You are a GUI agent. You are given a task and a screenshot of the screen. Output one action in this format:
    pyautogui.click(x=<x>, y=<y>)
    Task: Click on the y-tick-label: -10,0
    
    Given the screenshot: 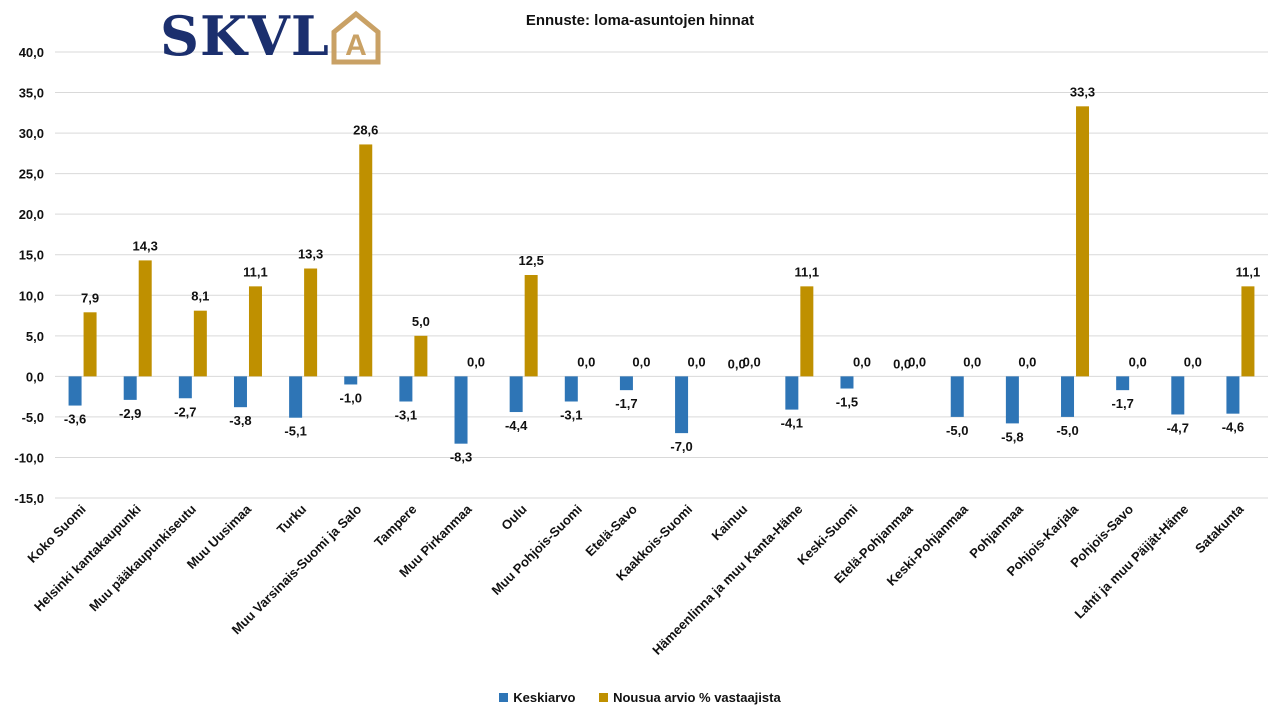 What is the action you would take?
    pyautogui.click(x=29, y=457)
    